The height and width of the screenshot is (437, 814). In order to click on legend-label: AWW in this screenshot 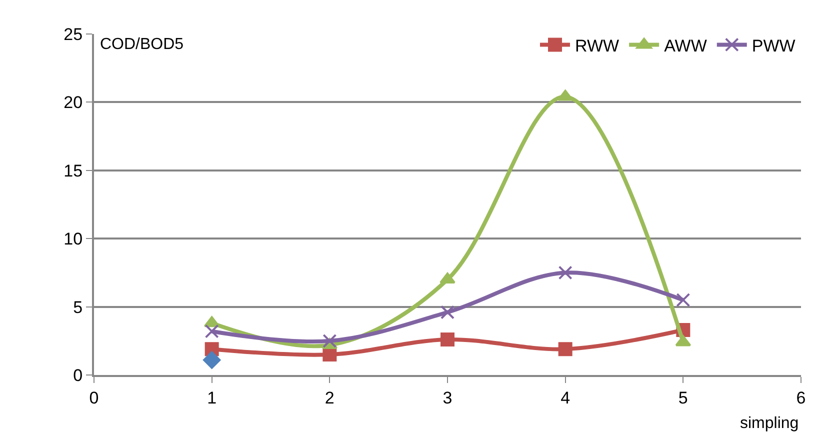, I will do `click(685, 46)`.